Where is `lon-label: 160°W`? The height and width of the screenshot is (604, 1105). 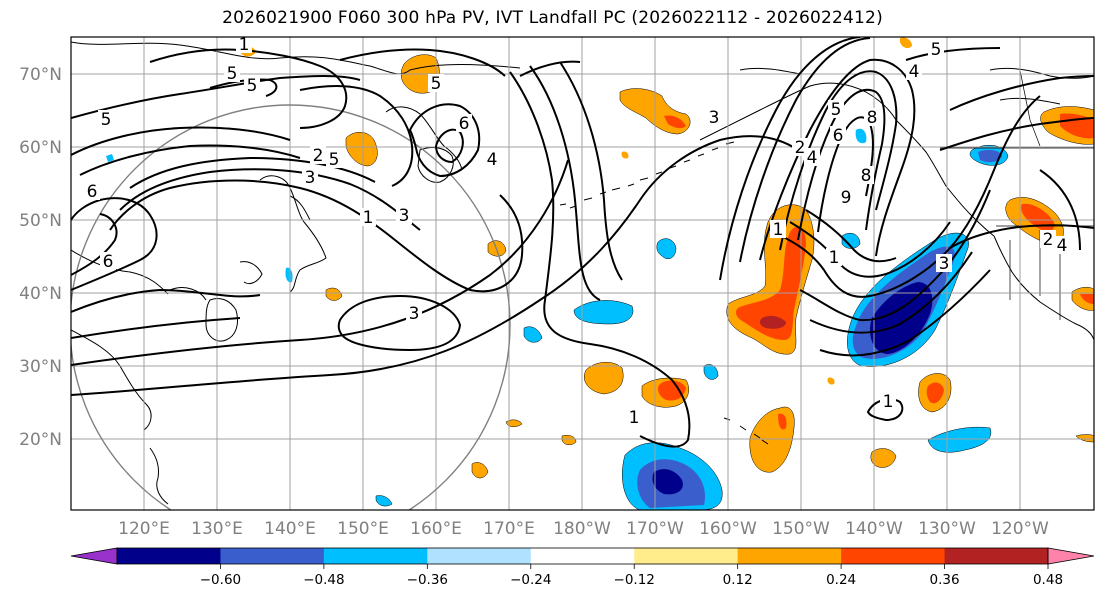 lon-label: 160°W is located at coordinates (728, 529).